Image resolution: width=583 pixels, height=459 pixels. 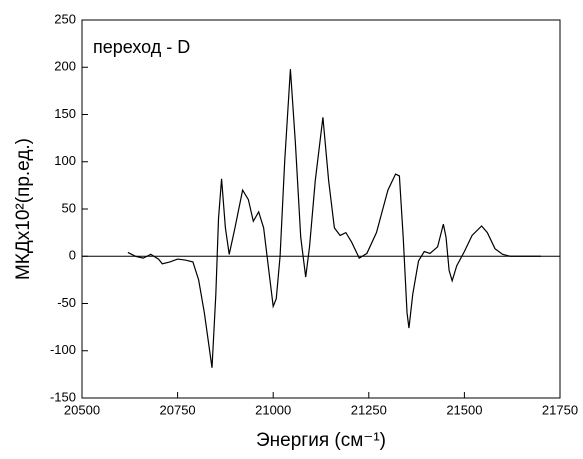 I want to click on y-tick-label: -50, so click(x=66, y=302).